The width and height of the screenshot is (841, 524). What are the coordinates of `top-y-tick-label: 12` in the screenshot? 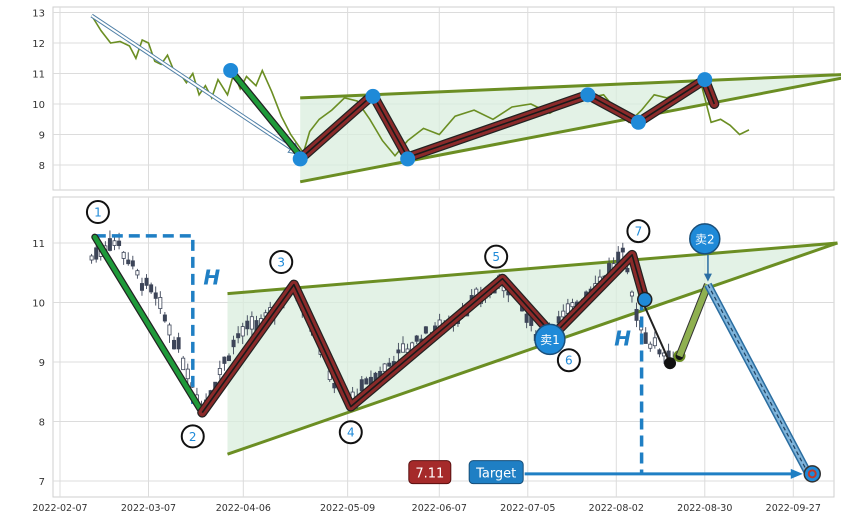 It's located at (38, 44).